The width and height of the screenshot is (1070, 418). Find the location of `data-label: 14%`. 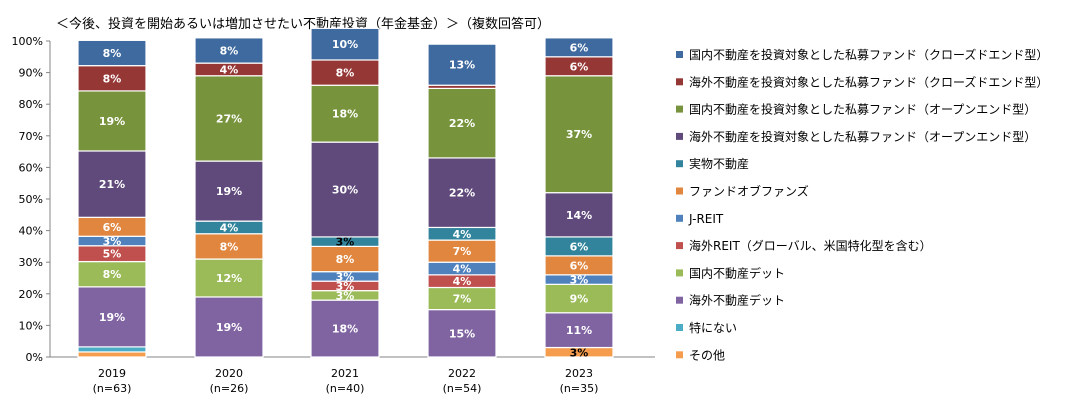

data-label: 14% is located at coordinates (579, 215).